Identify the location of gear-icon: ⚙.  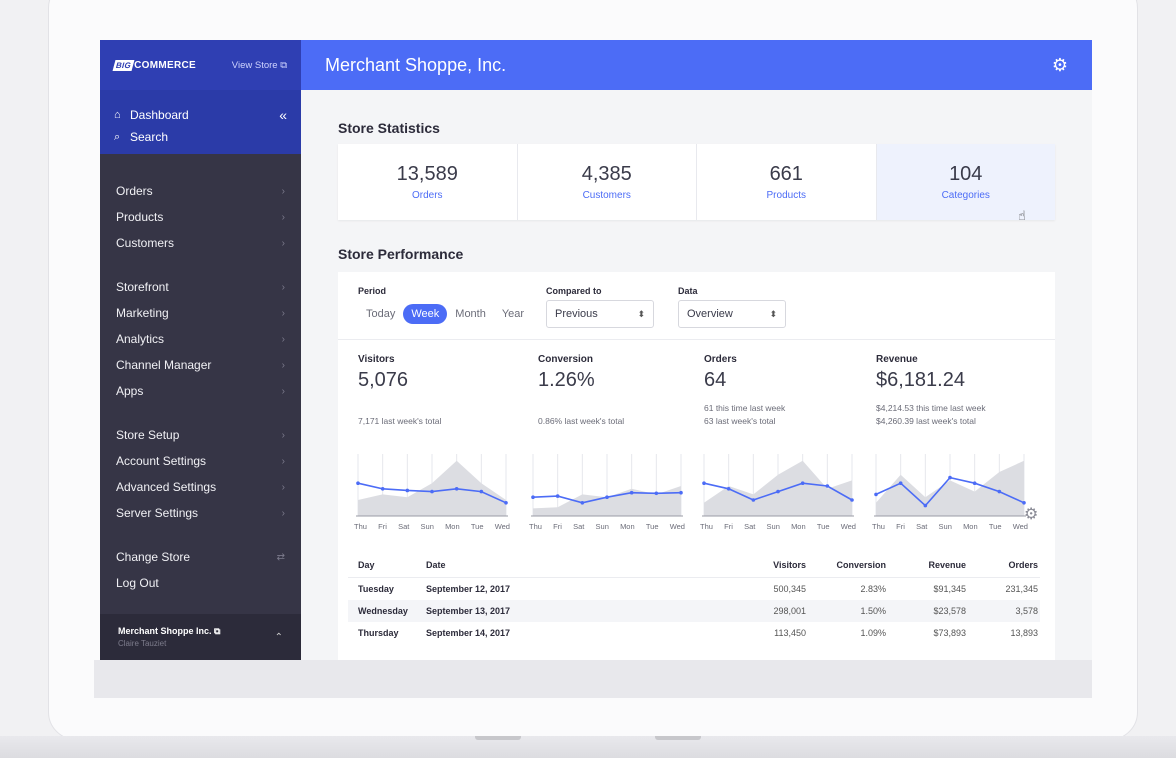
(1059, 64).